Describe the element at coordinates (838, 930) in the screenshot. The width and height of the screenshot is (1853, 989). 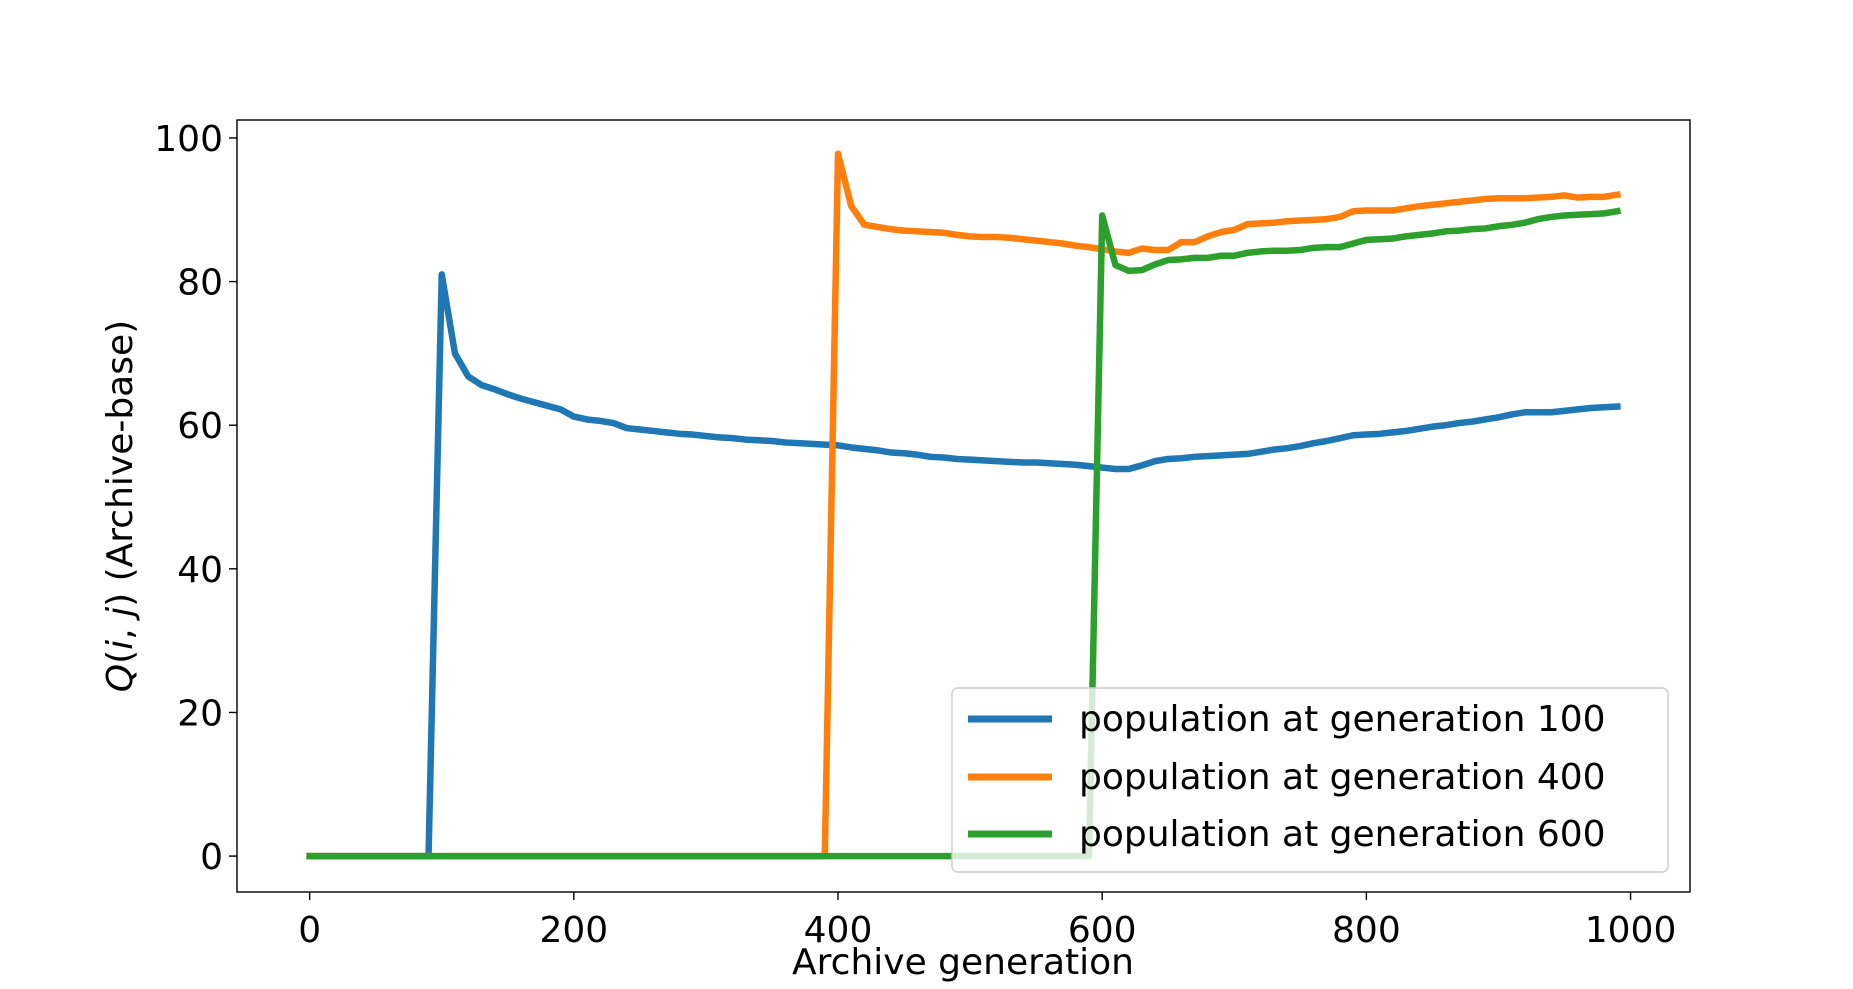
I see `x-tick-label: 400` at that location.